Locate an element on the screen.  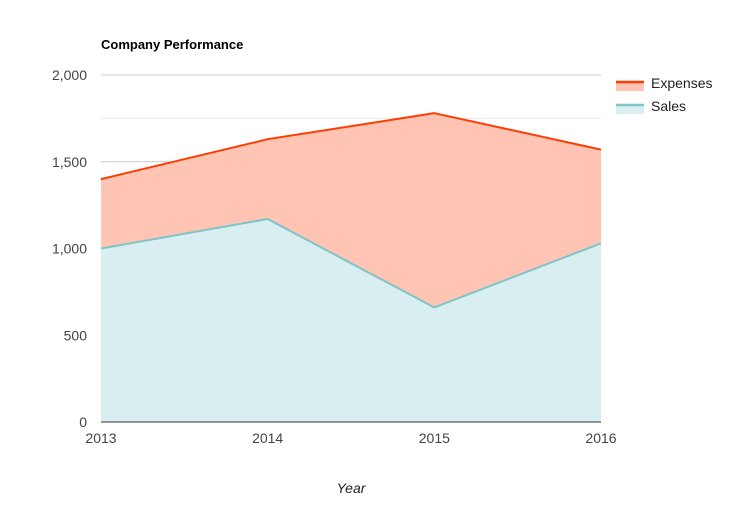
x-tick-label: 2014 is located at coordinates (267, 438).